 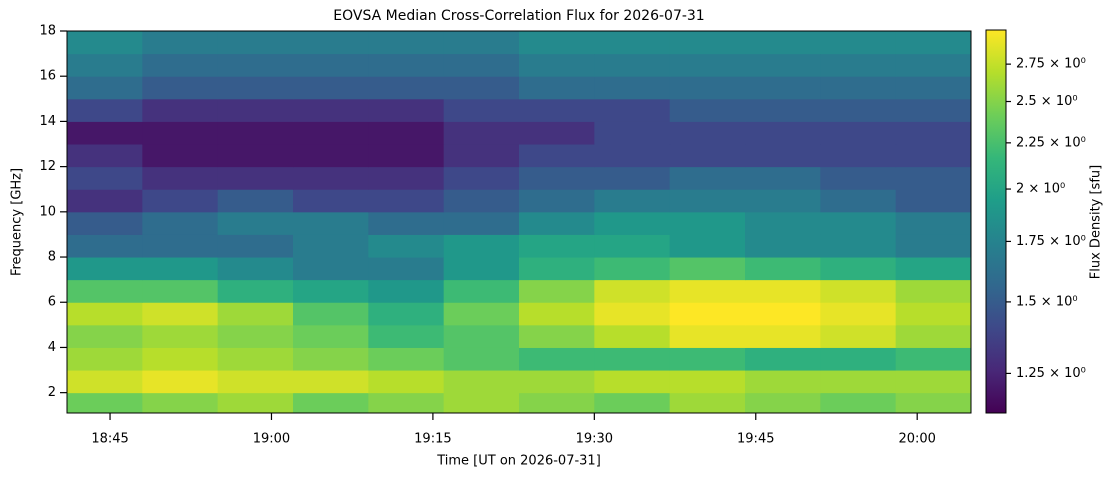 What do you see at coordinates (996, 221) in the screenshot?
I see `colorbar` at bounding box center [996, 221].